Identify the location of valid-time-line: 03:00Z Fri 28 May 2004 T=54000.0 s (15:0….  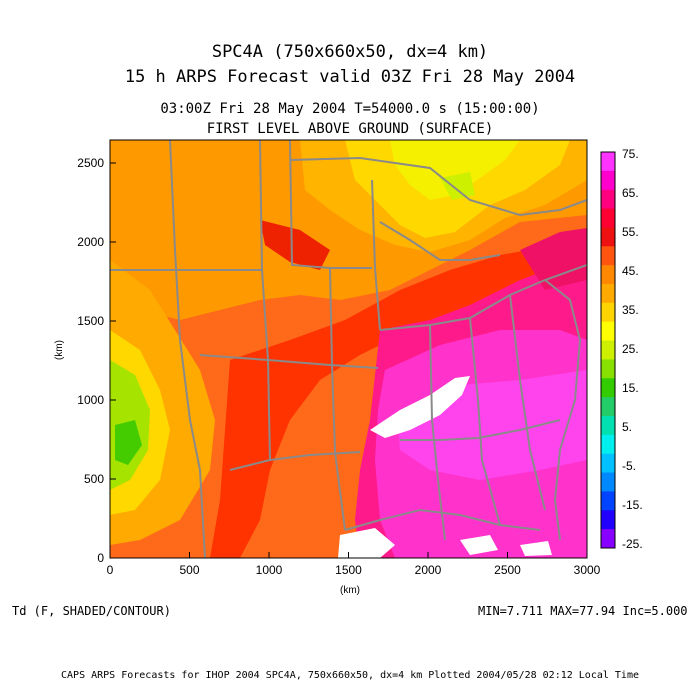
(350, 109).